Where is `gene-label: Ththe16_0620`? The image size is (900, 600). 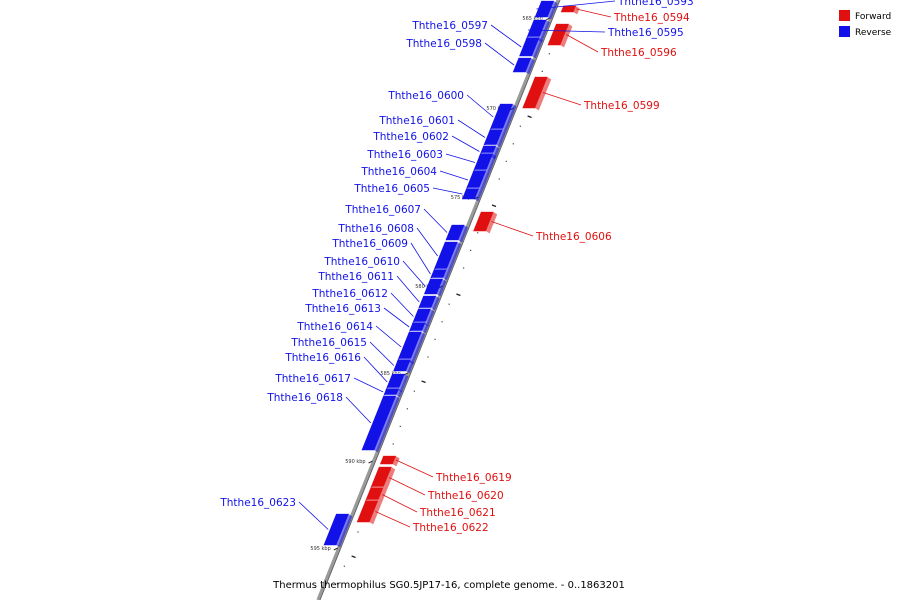
gene-label: Ththe16_0620 is located at coordinates (465, 496).